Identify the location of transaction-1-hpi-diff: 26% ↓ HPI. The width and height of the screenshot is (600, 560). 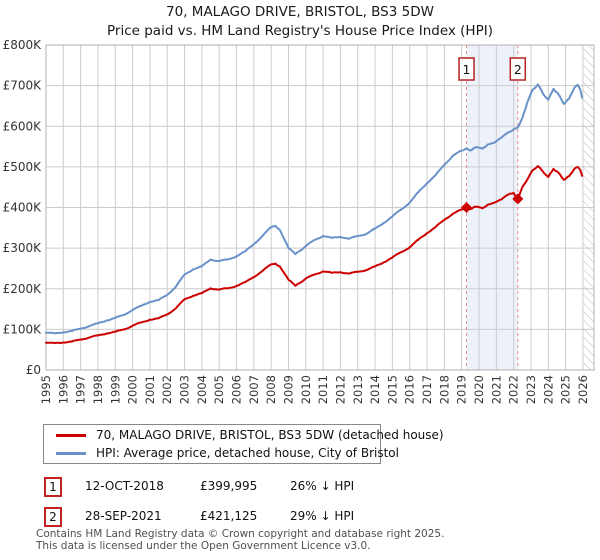
(322, 486).